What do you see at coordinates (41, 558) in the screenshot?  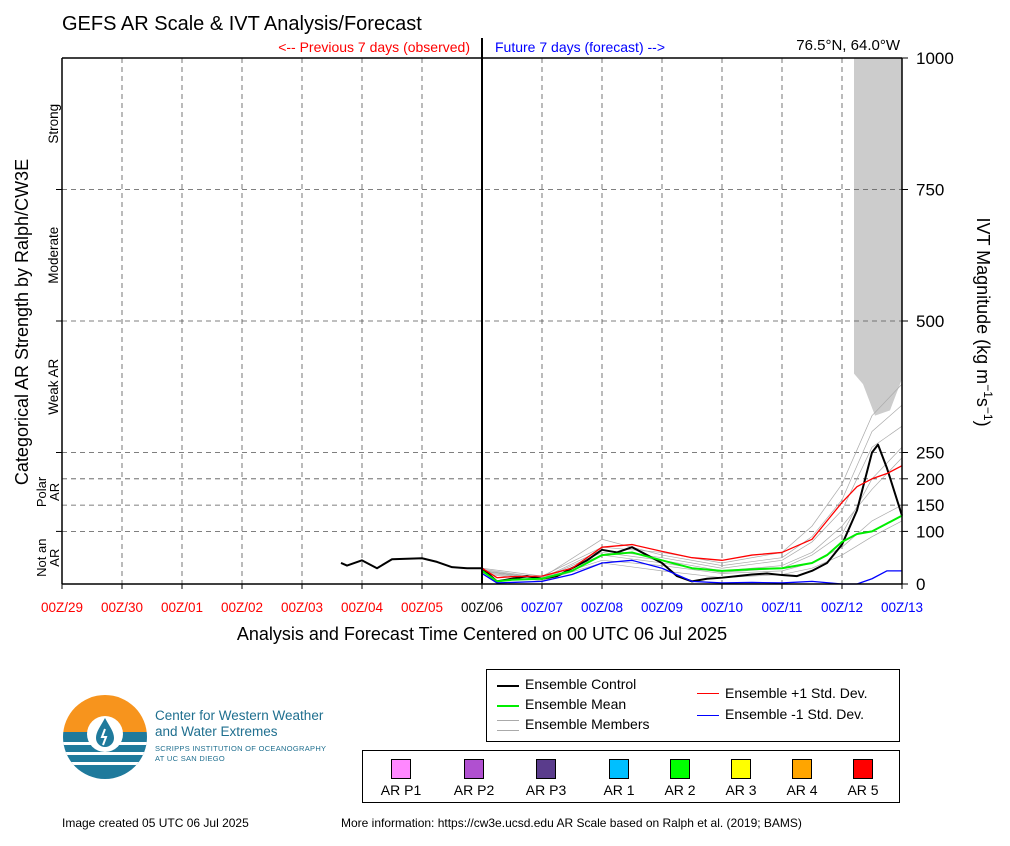 I see `ar-strength-category-label: Not an` at bounding box center [41, 558].